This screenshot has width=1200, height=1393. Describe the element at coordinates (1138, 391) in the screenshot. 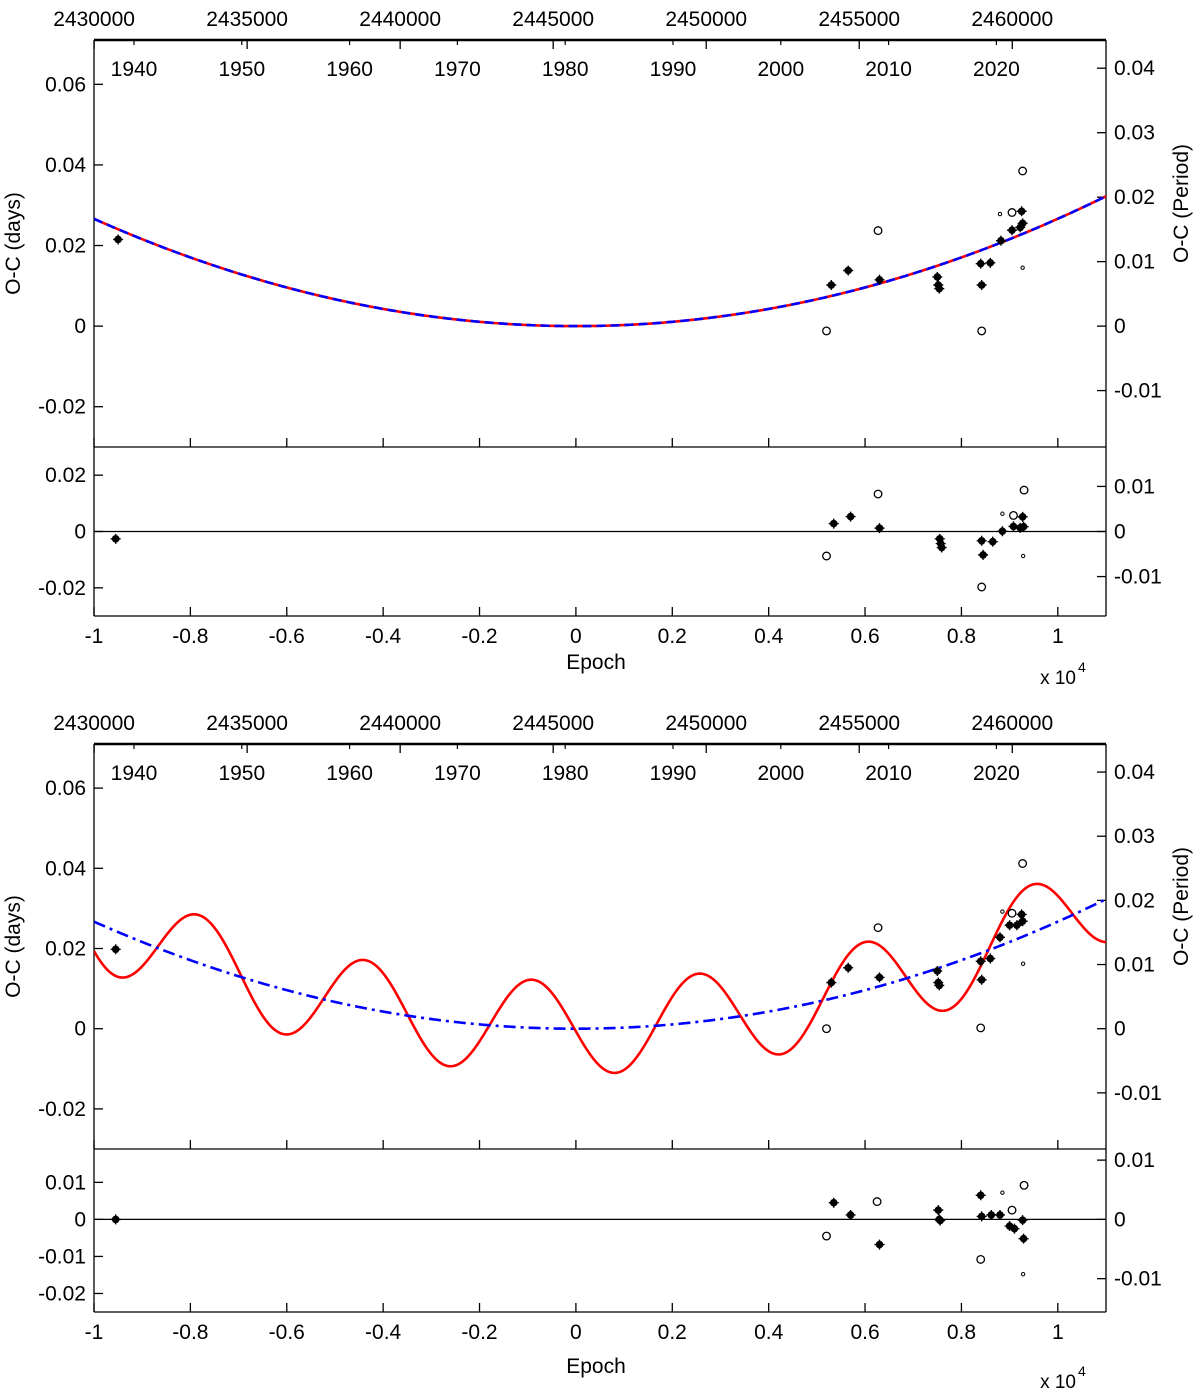

I see `main-right-y-tick-label: -0.01` at that location.